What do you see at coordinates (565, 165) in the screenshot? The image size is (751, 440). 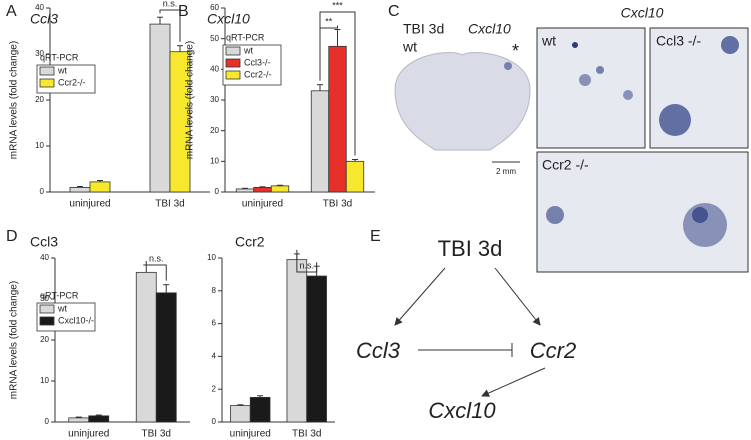 I see `inset-label: Ccr2 -/-` at bounding box center [565, 165].